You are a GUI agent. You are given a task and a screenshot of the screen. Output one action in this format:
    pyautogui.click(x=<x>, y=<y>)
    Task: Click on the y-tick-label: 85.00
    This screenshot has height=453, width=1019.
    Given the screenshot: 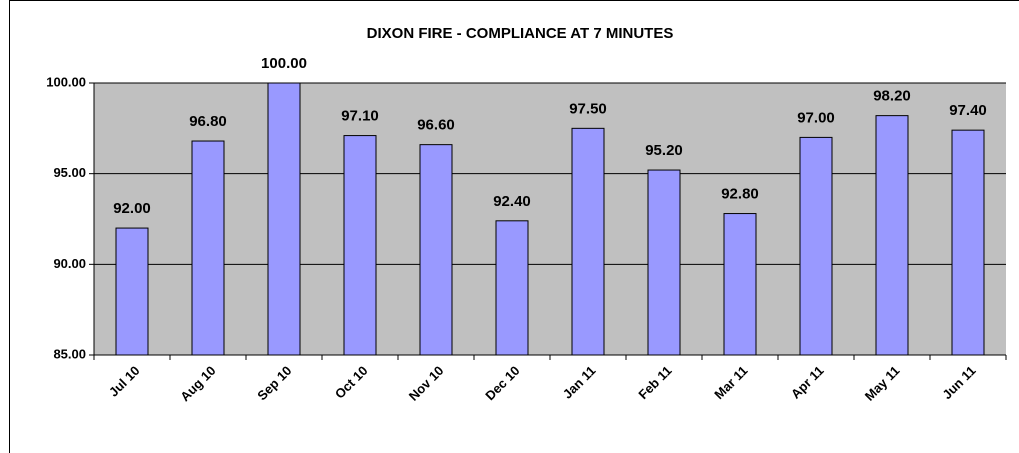 What is the action you would take?
    pyautogui.click(x=69, y=353)
    